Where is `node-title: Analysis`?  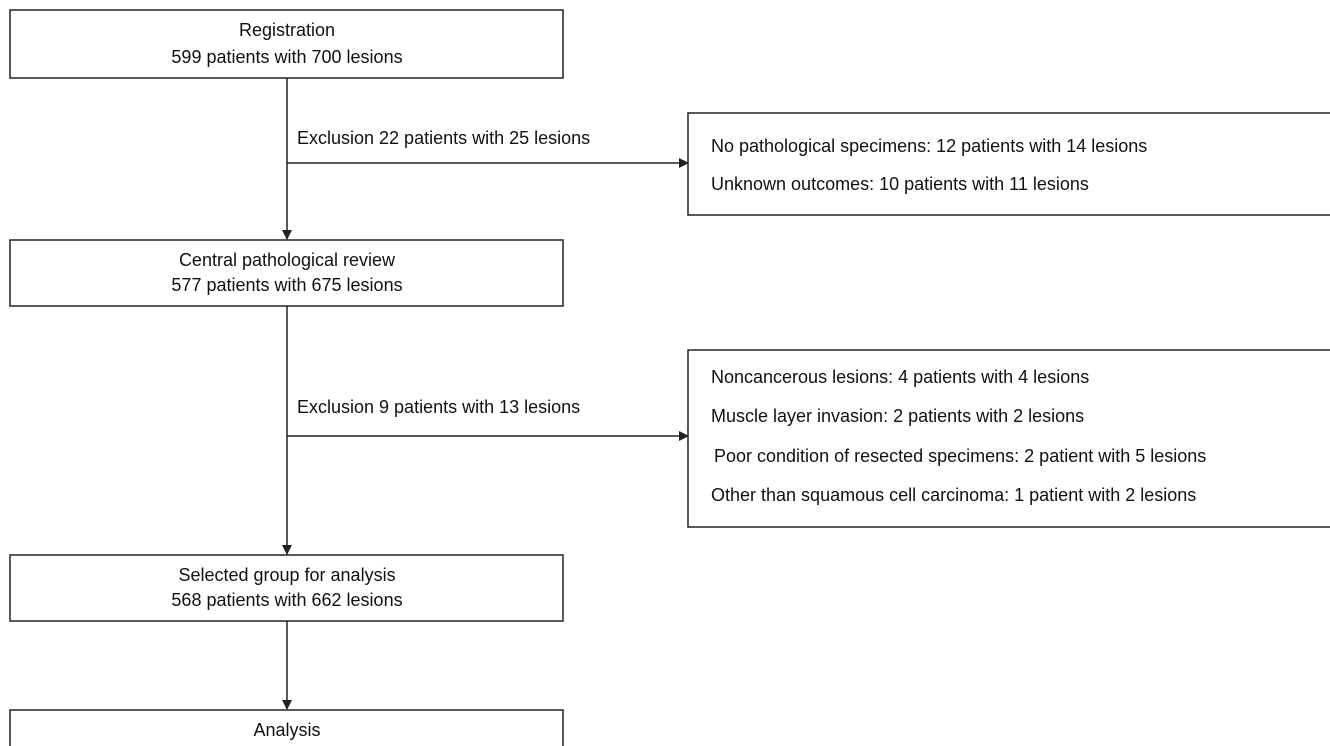 node-title: Analysis is located at coordinates (286, 730).